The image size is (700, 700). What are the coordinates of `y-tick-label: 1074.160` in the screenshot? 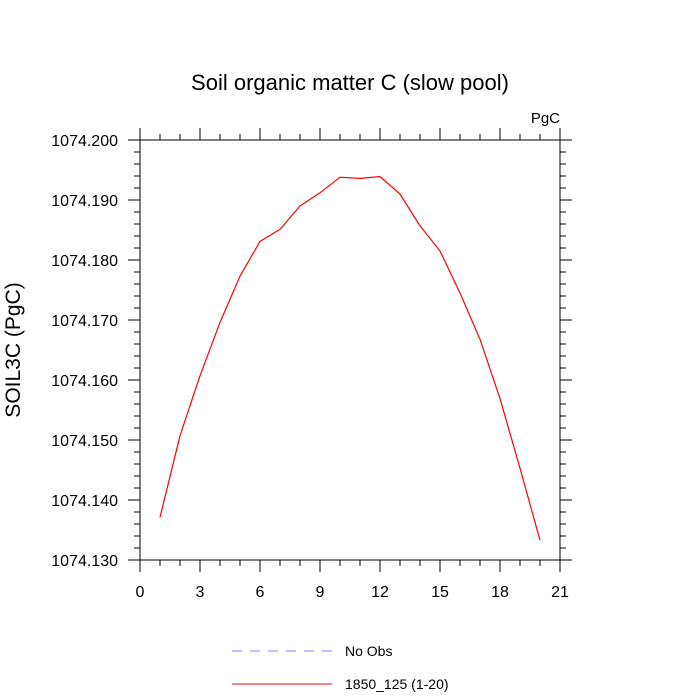 It's located at (84, 381).